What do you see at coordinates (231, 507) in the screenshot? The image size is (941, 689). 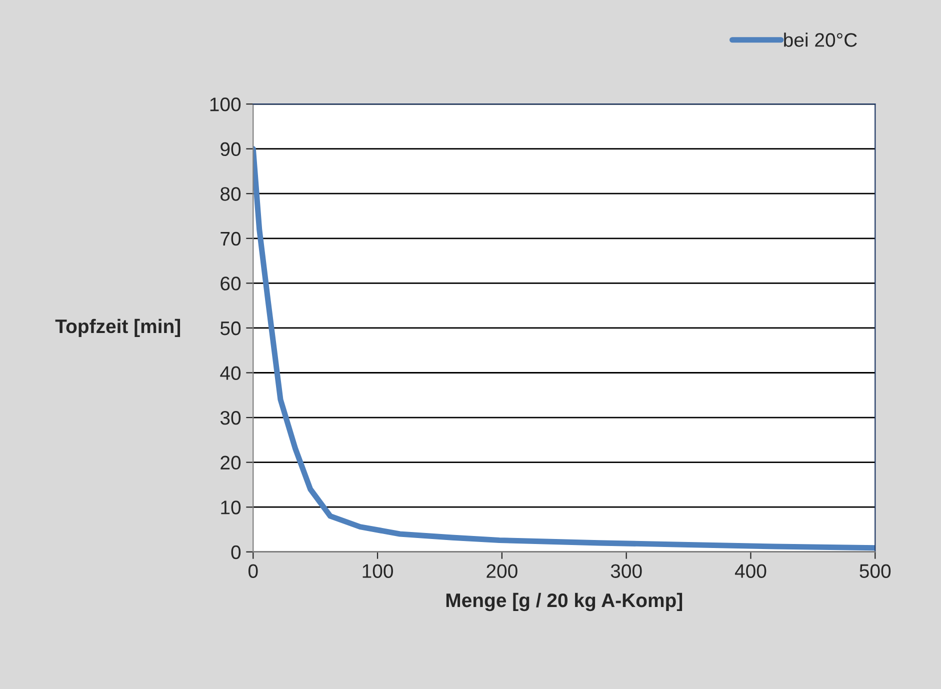 I see `y-tick-label: 10` at bounding box center [231, 507].